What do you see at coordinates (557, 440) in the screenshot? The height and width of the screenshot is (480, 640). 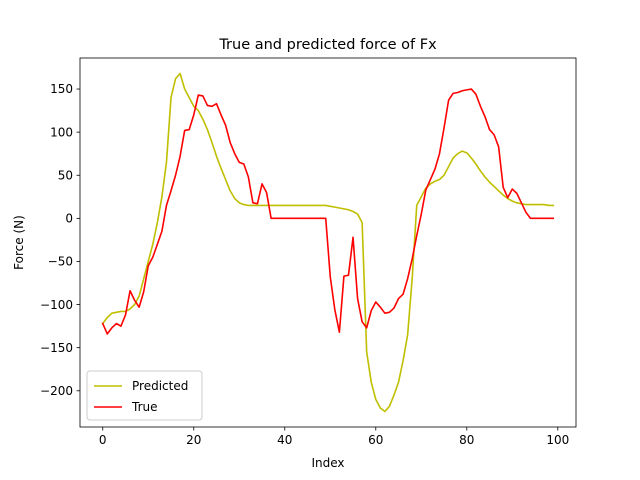 I see `x-tick-label: 100` at bounding box center [557, 440].